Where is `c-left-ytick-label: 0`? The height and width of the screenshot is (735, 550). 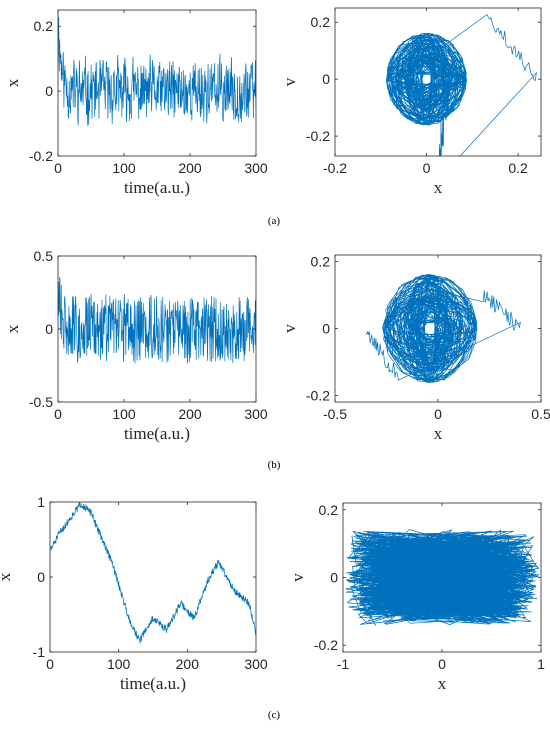 c-left-ytick-label: 0 is located at coordinates (41, 577).